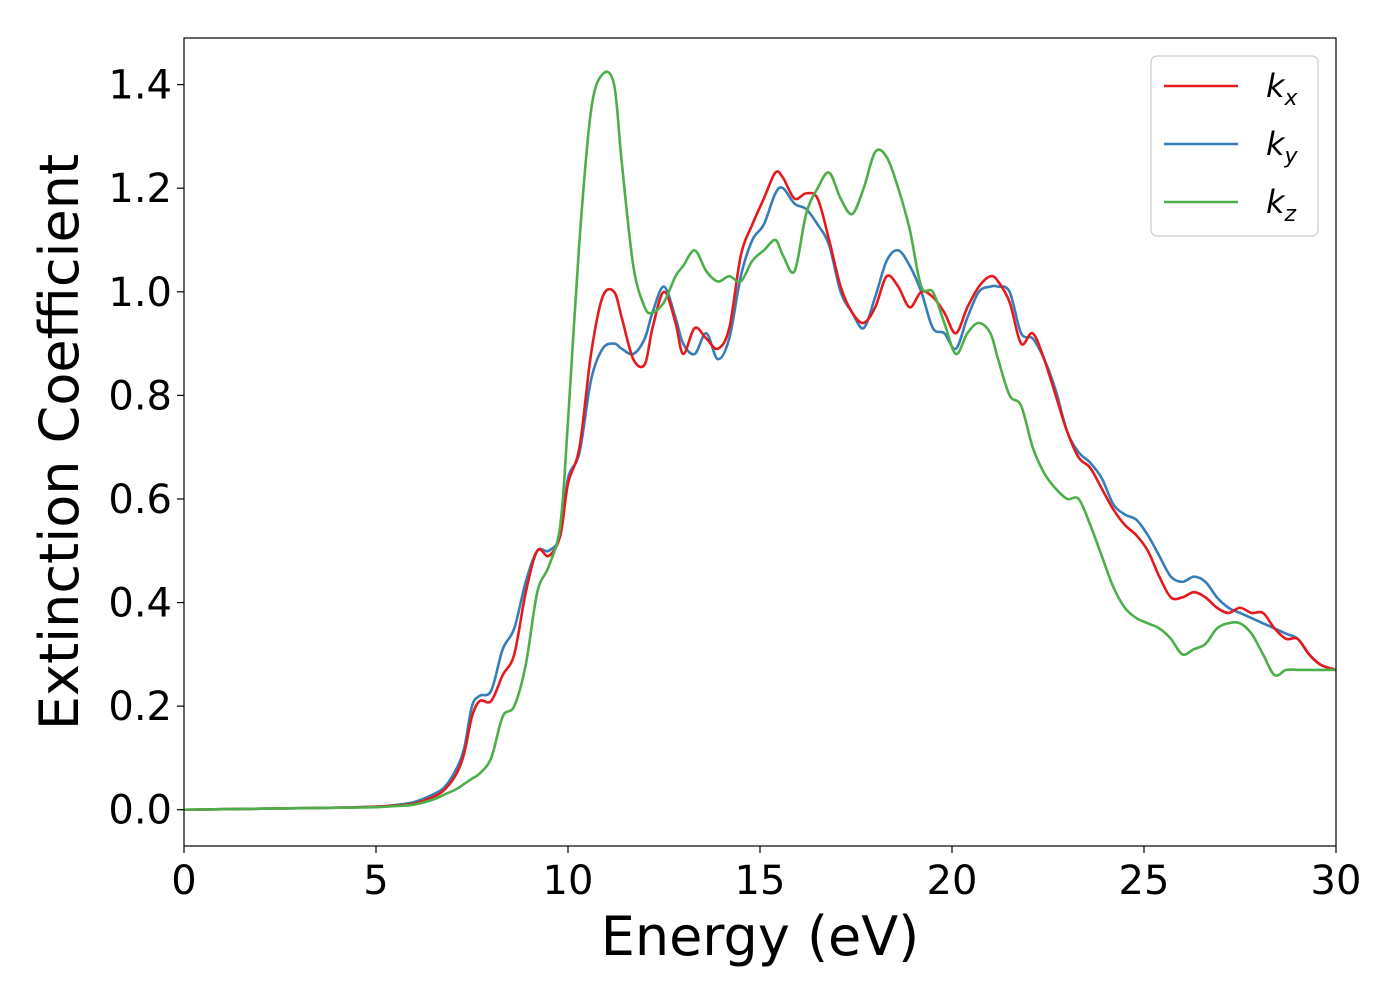  Describe the element at coordinates (140, 707) in the screenshot. I see `y-tick-label: 0.2` at that location.